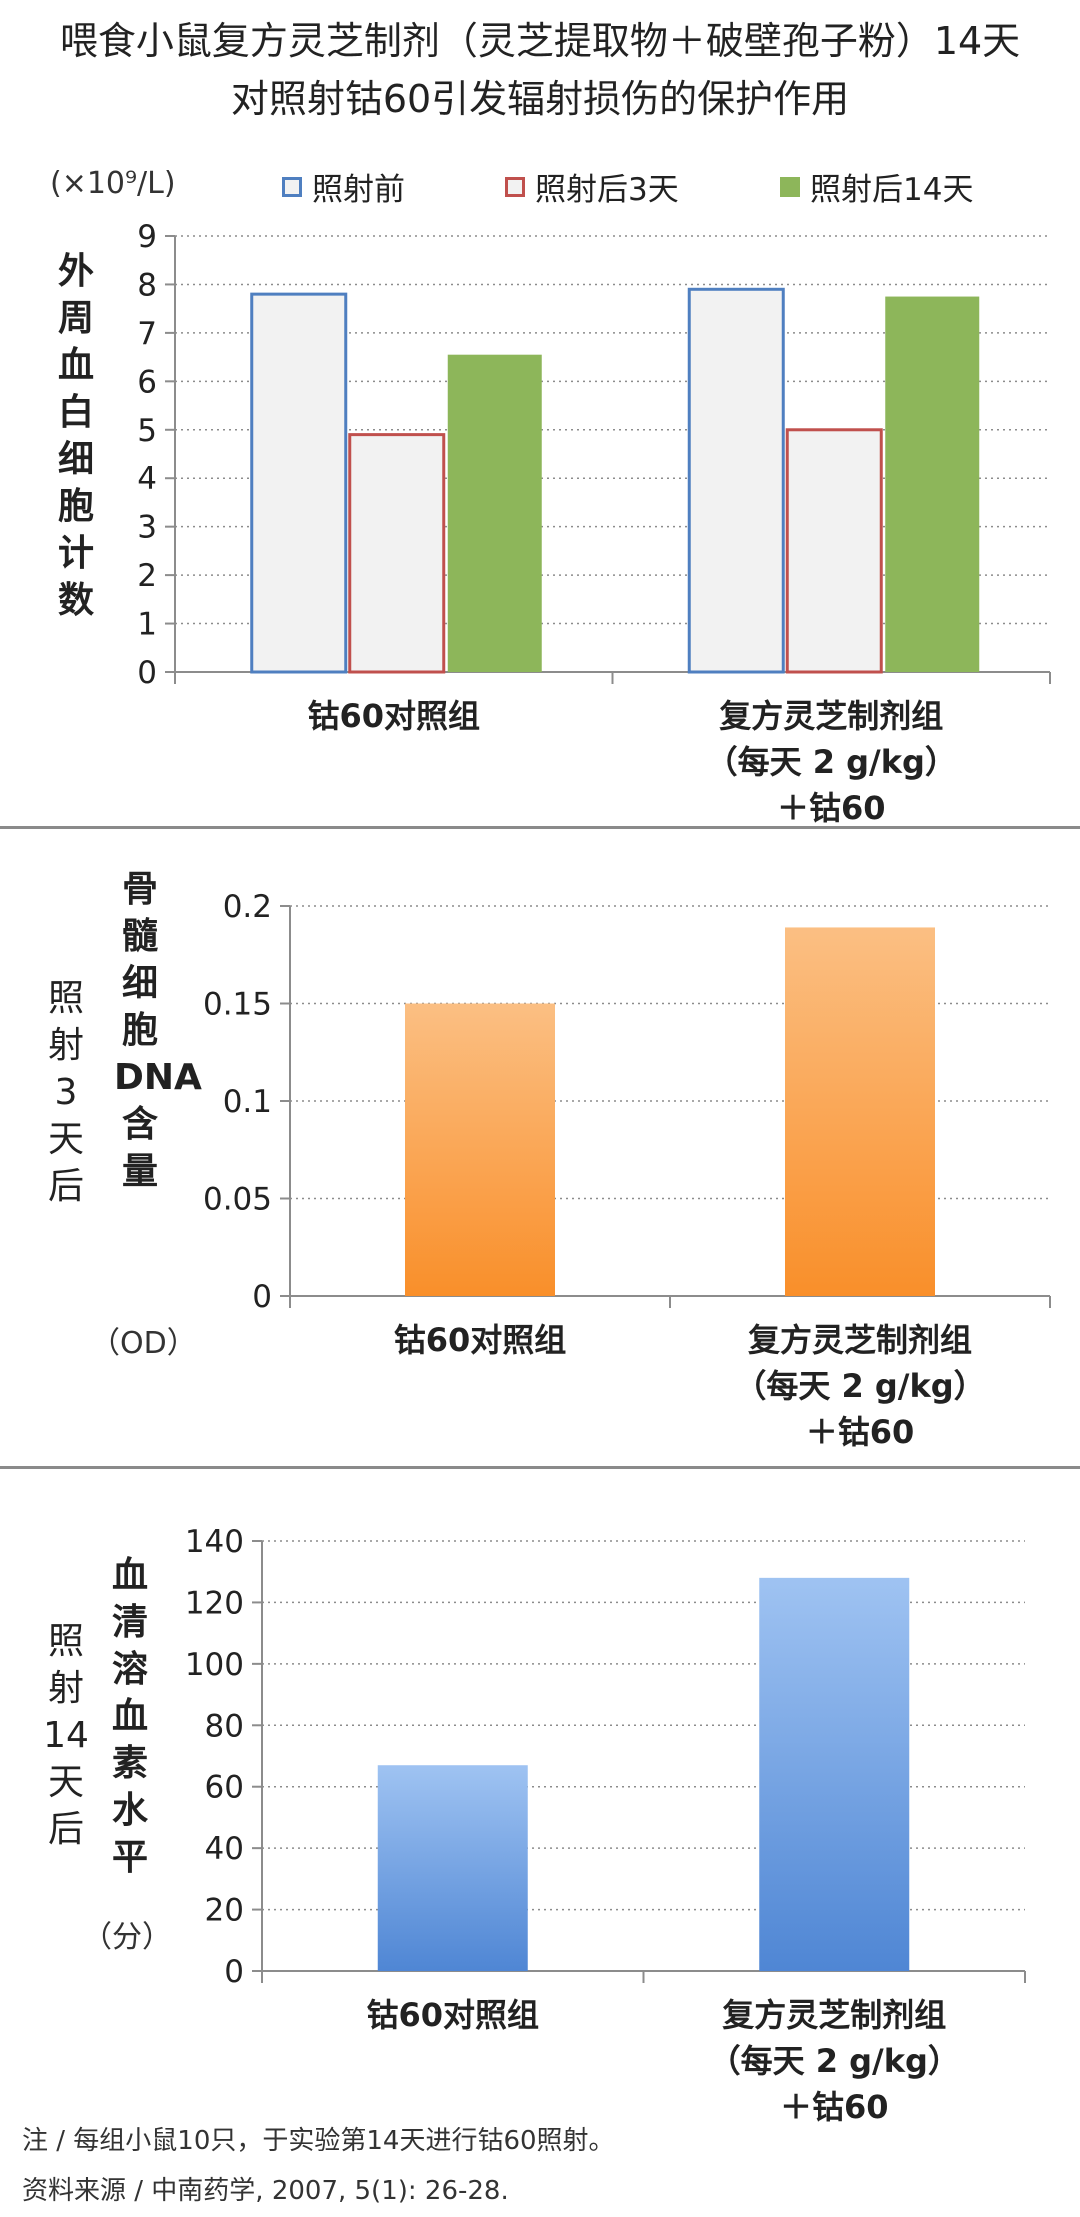 The width and height of the screenshot is (1080, 2217). Describe the element at coordinates (66, 1735) in the screenshot. I see `chart3-side-label: 照射14天后` at that location.